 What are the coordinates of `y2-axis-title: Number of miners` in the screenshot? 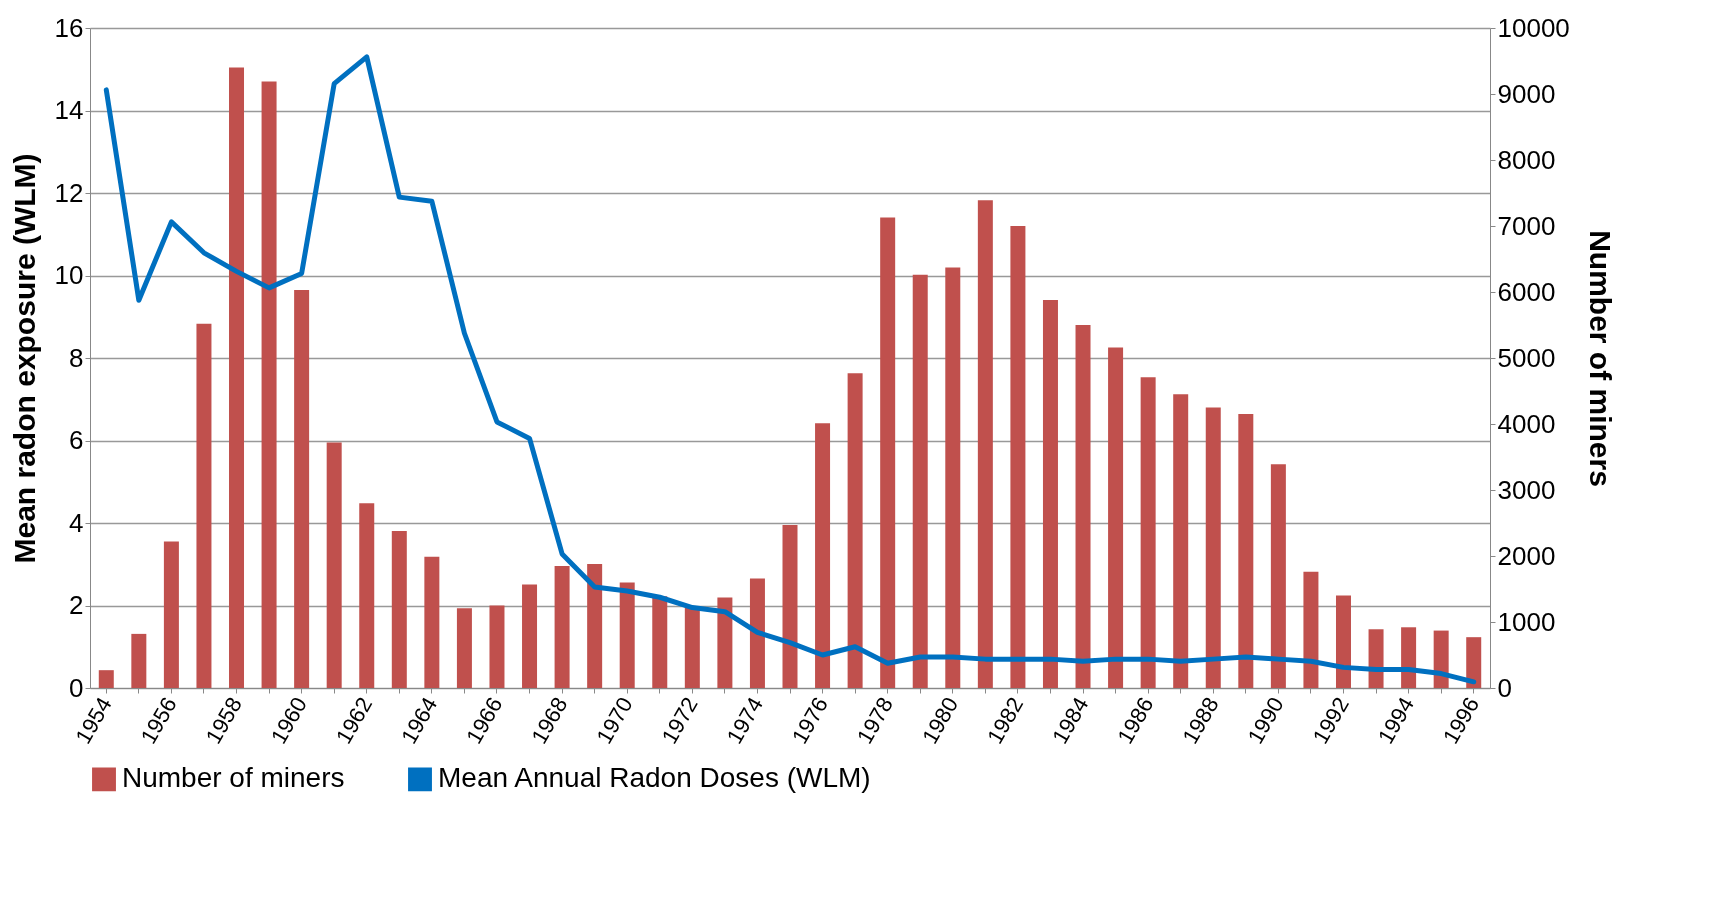 It's located at (1600, 358).